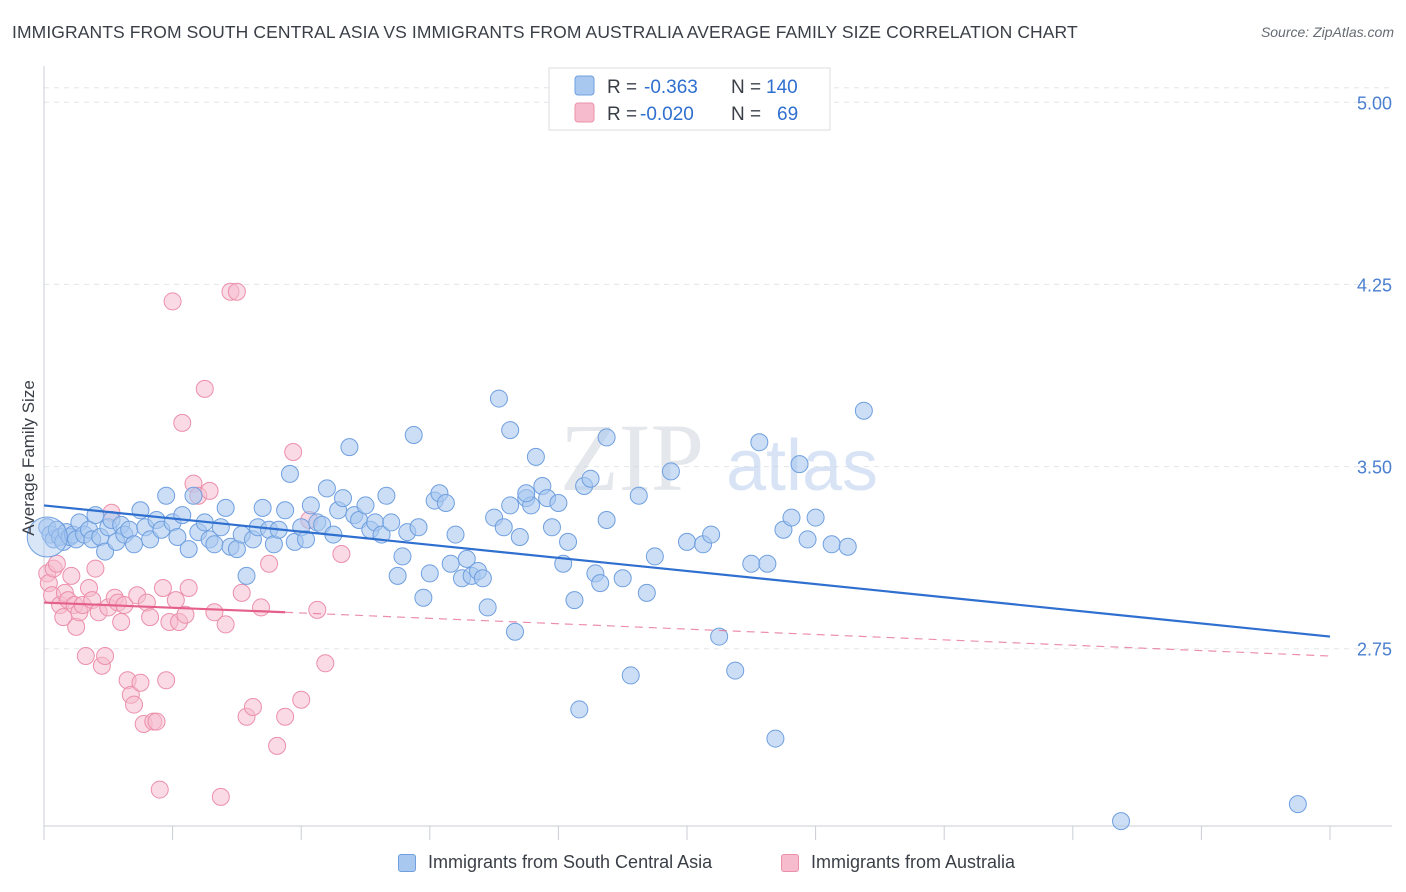  Describe the element at coordinates (687, 571) in the screenshot. I see `trend-line-south-central-asia` at that location.